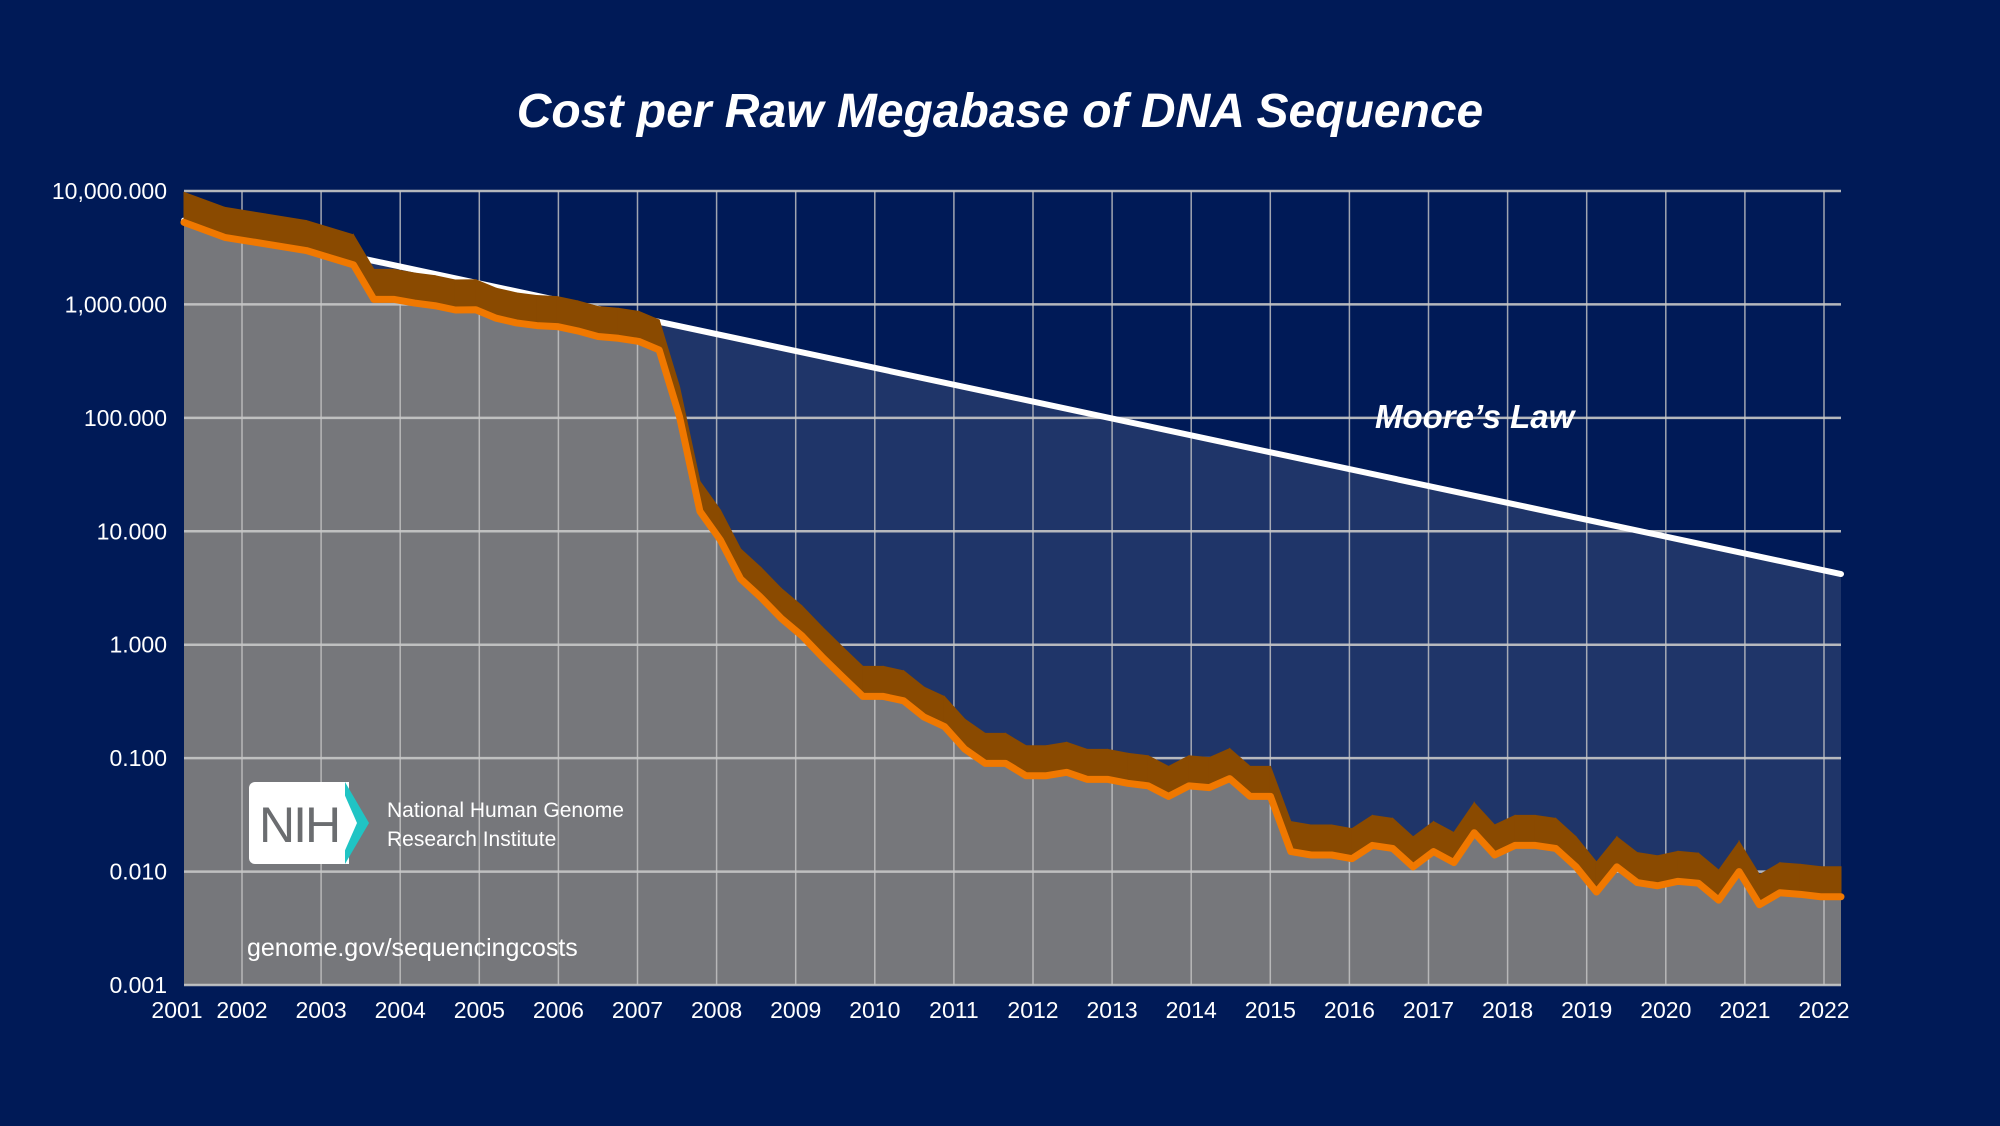 Image resolution: width=2000 pixels, height=1126 pixels. I want to click on x-tick-label: 2004, so click(400, 1010).